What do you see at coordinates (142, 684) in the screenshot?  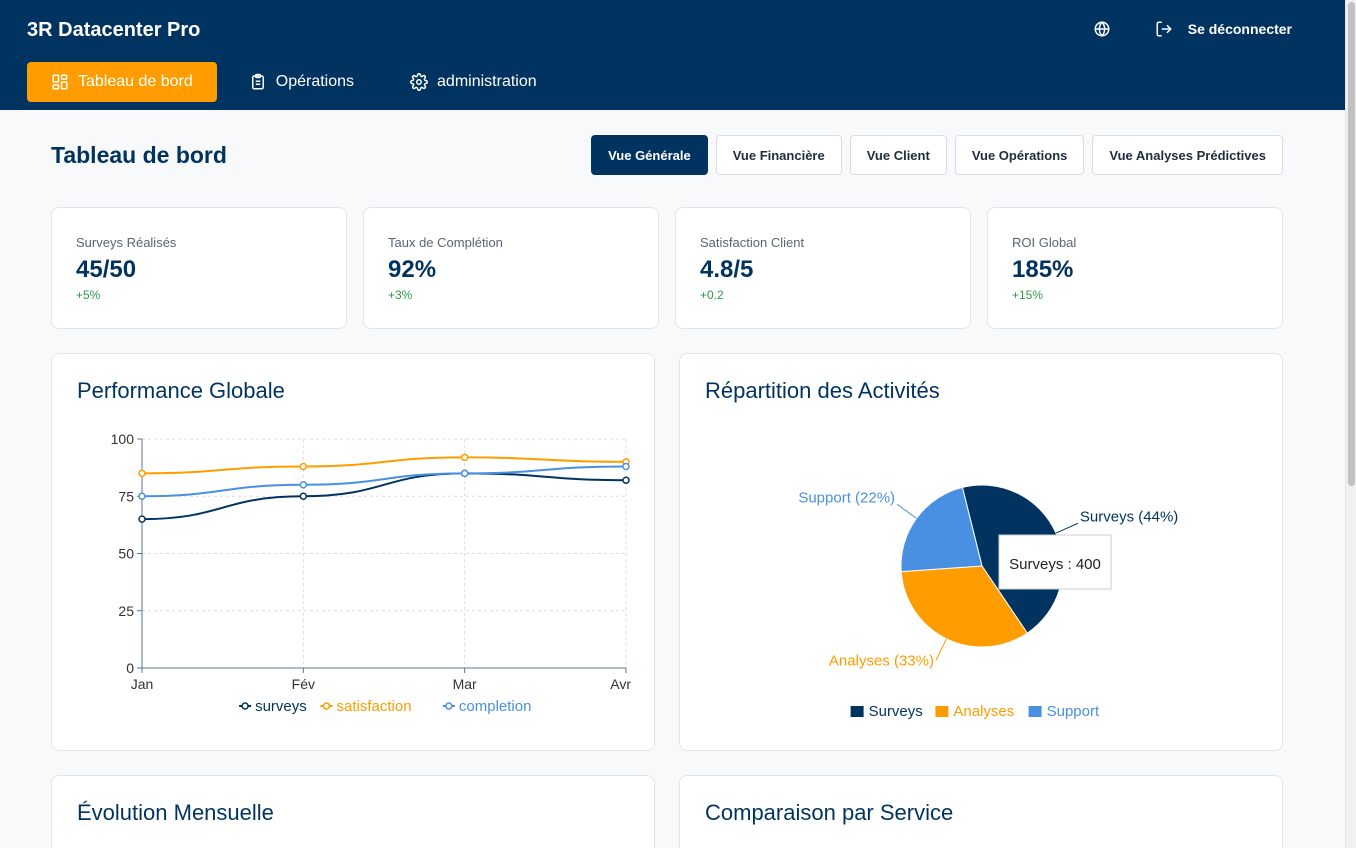 I see `x-tick-label: Jan` at bounding box center [142, 684].